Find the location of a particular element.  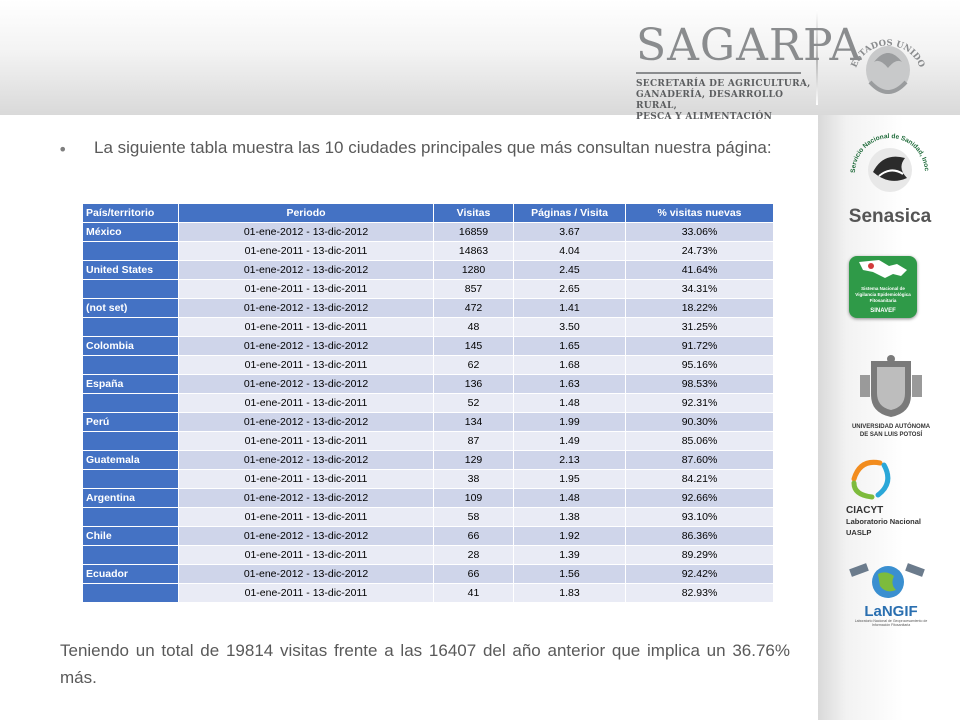

cell-visits: 38 is located at coordinates (473, 479).